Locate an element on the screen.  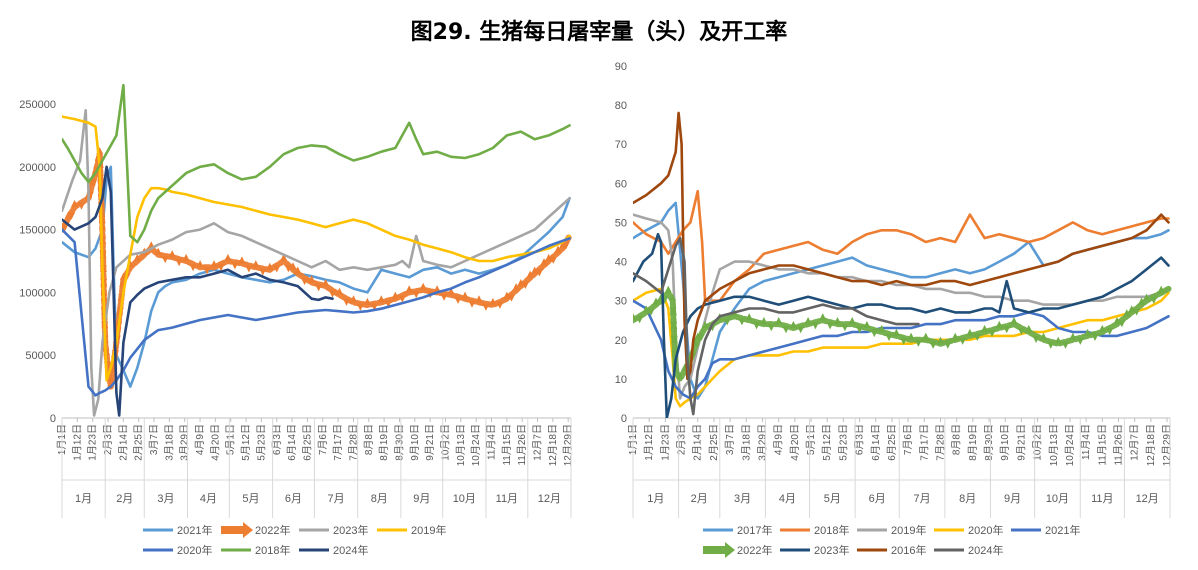
month-label: 10月 is located at coordinates (464, 499).